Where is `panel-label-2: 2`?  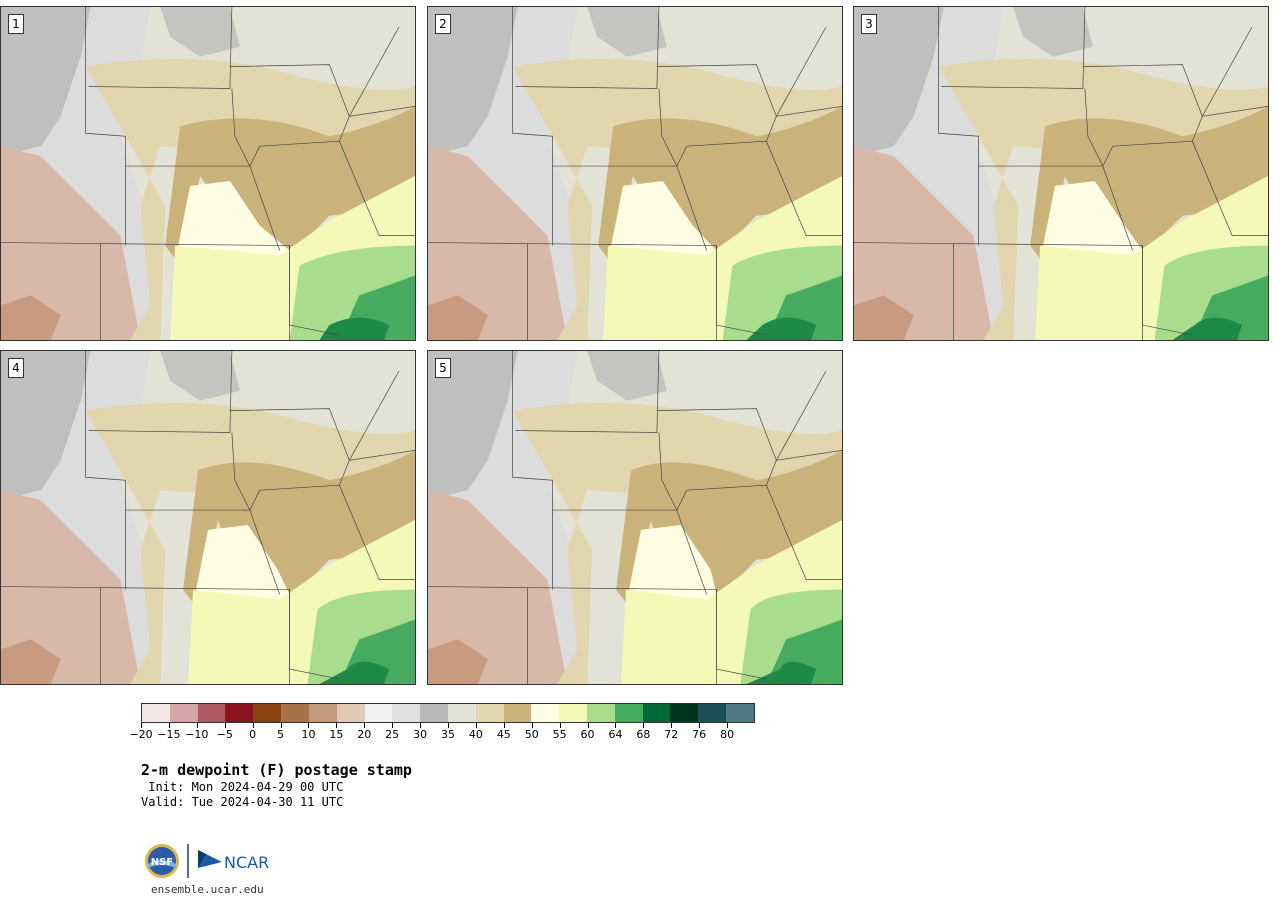 panel-label-2: 2 is located at coordinates (443, 24).